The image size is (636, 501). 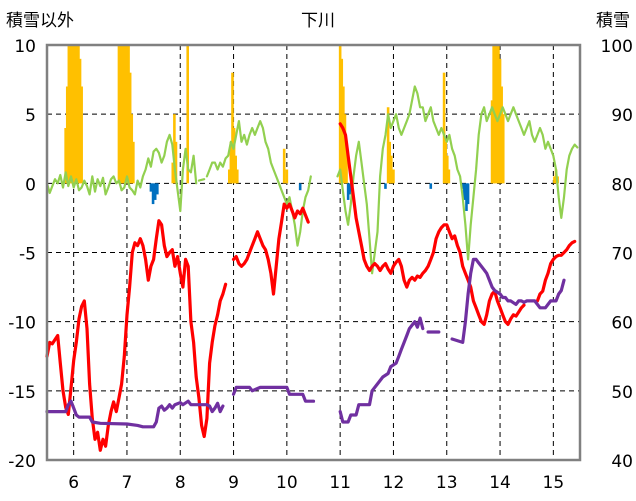 What do you see at coordinates (22, 462) in the screenshot?
I see `y-left-tick-label: -20` at bounding box center [22, 462].